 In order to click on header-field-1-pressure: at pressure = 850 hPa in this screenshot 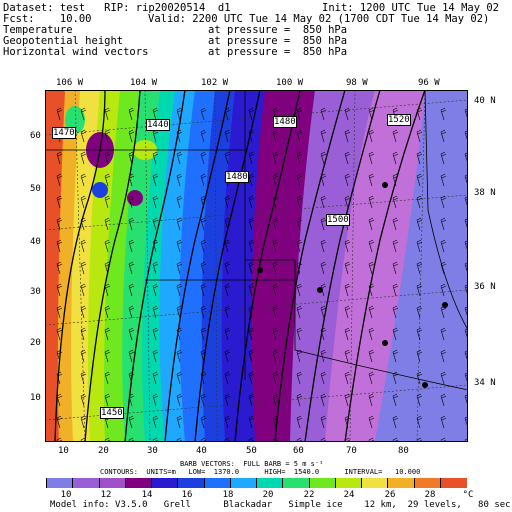, I will do `click(278, 30)`.